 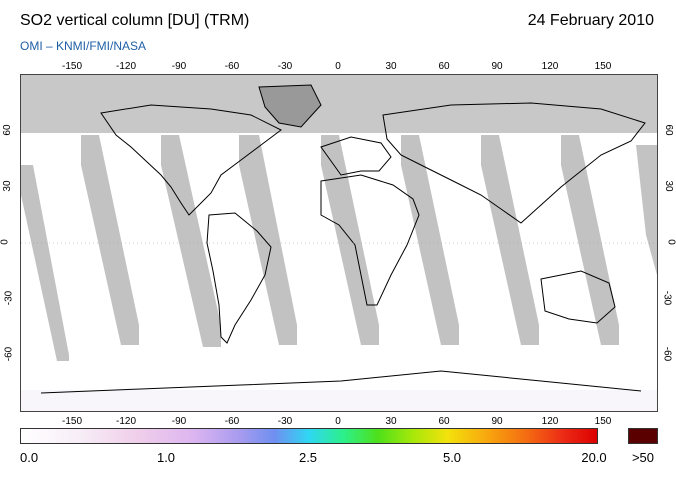 What do you see at coordinates (29, 457) in the screenshot?
I see `colorbar-label: 0.0` at bounding box center [29, 457].